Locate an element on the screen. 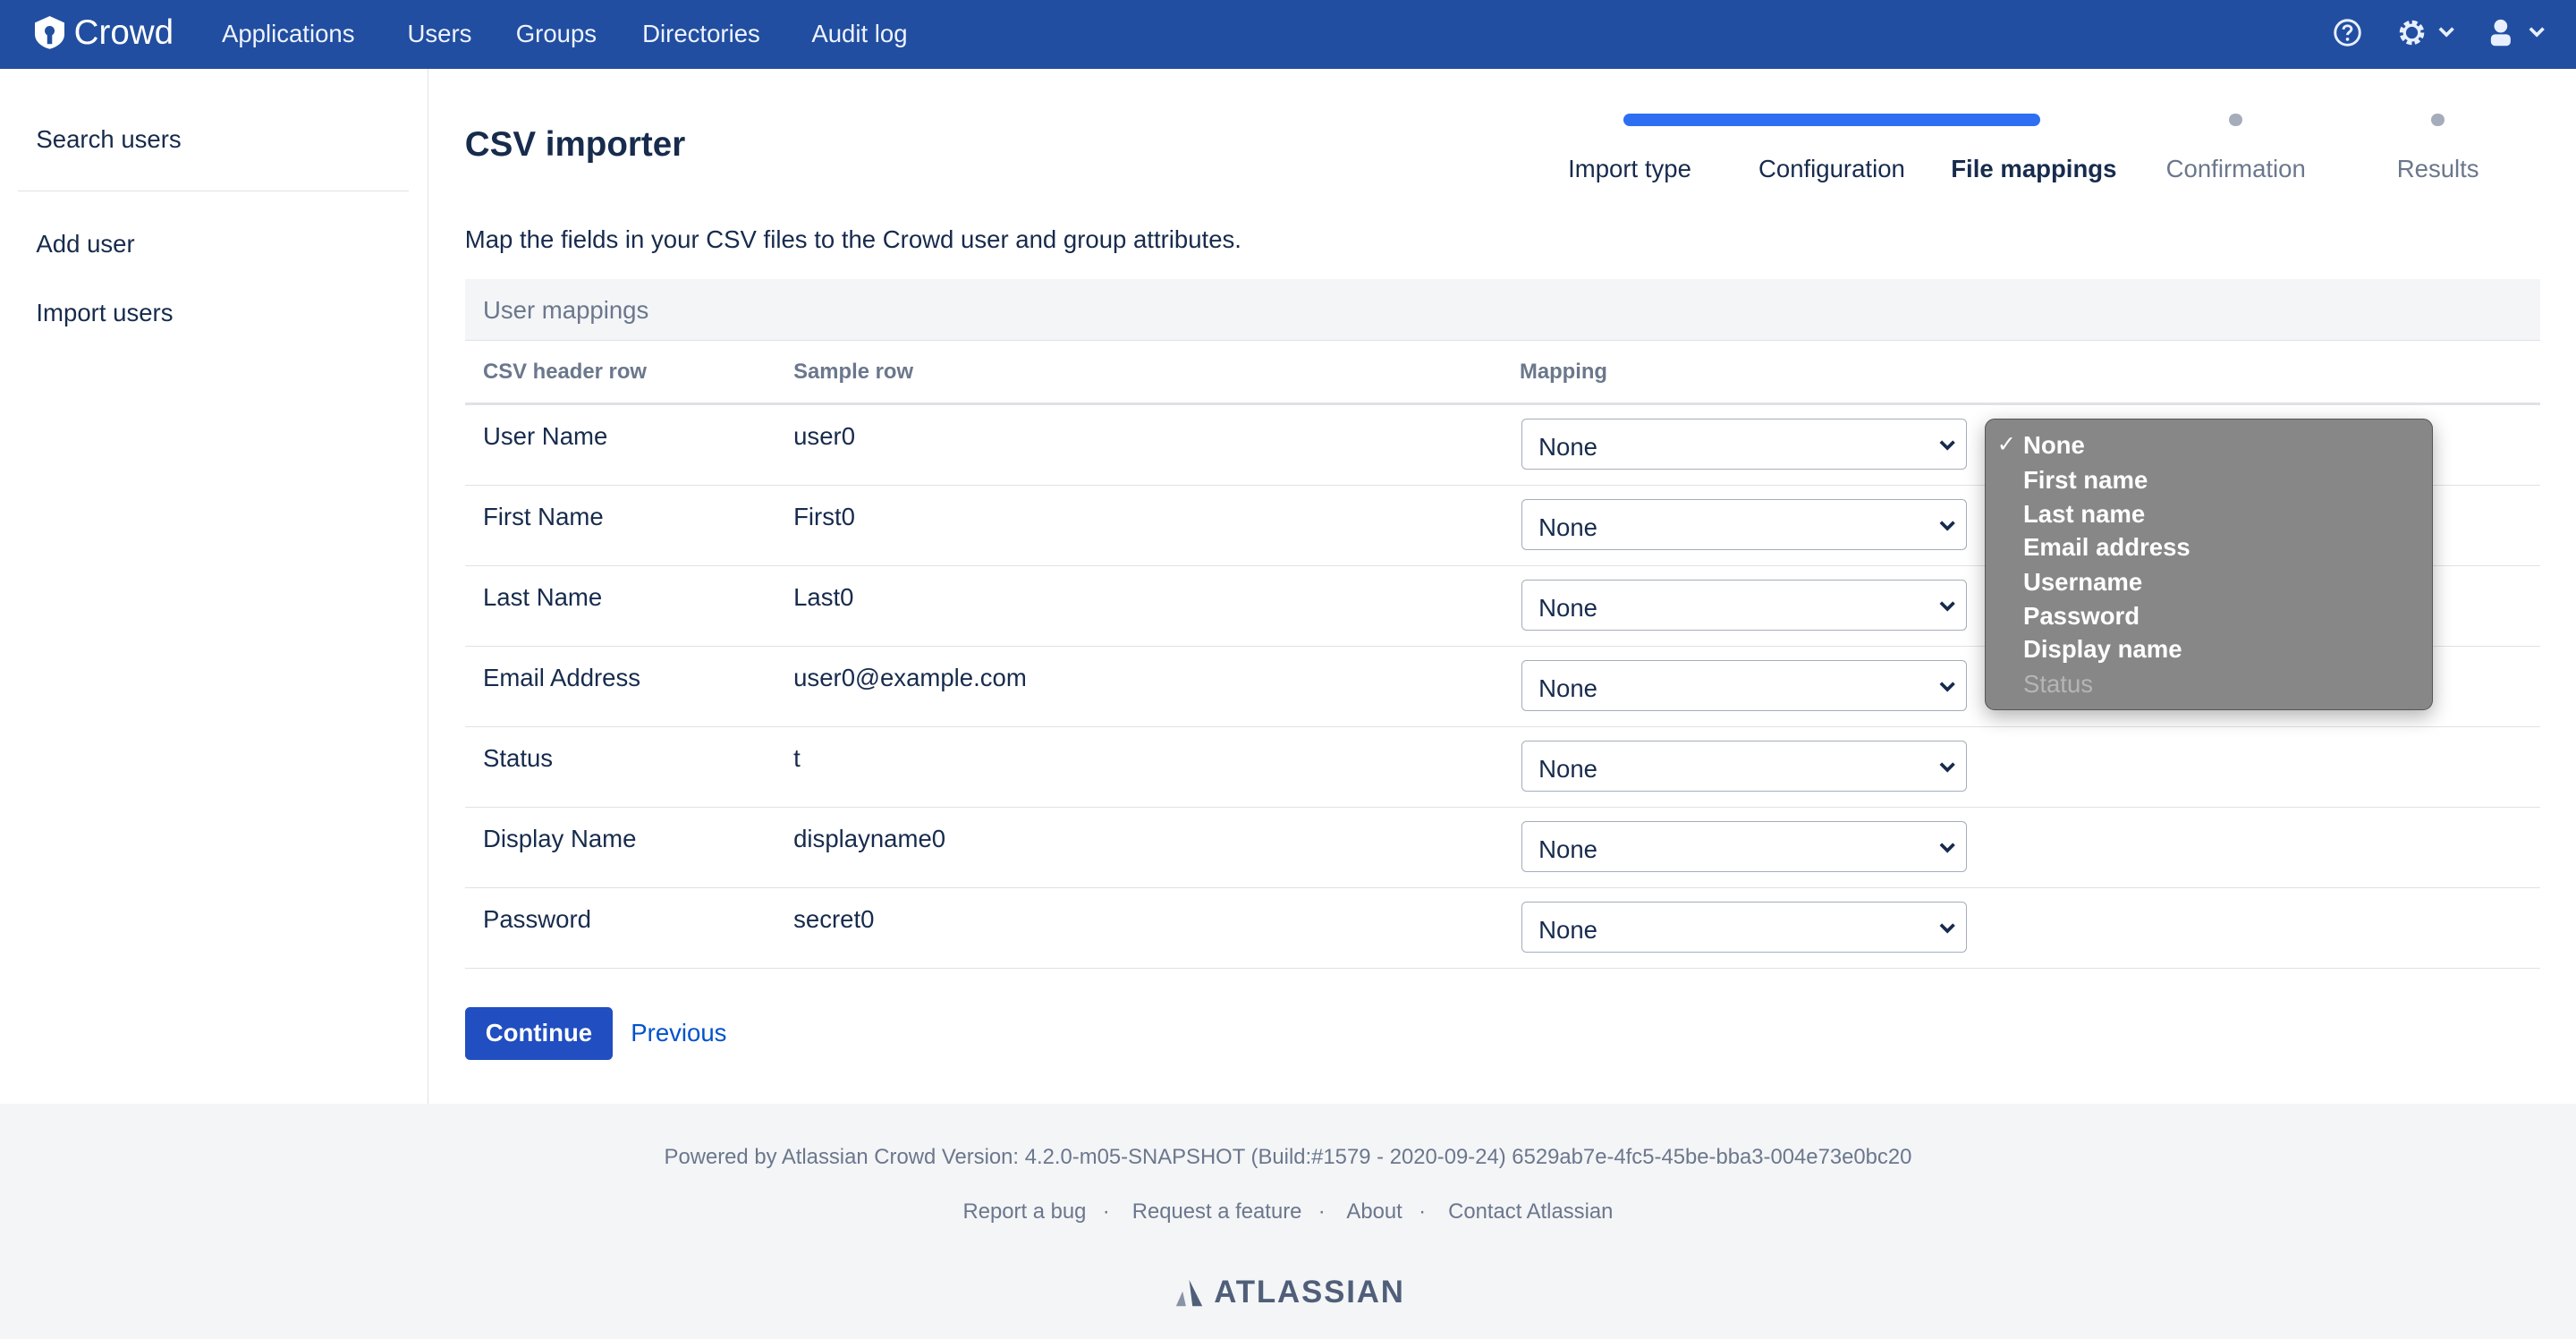  csv-header-cell: First Name is located at coordinates (543, 517).